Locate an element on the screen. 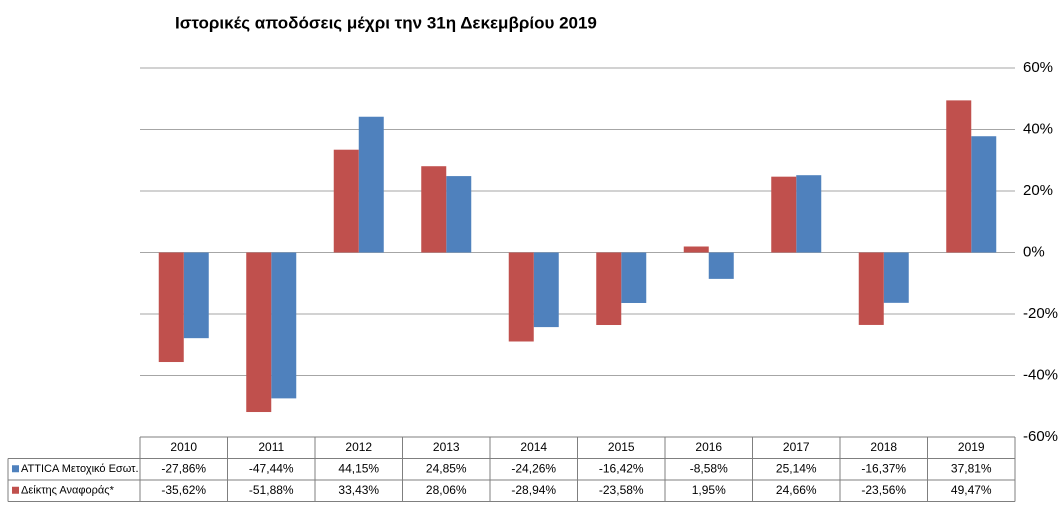 The image size is (1058, 522). y-tick-label: 20% is located at coordinates (1038, 190).